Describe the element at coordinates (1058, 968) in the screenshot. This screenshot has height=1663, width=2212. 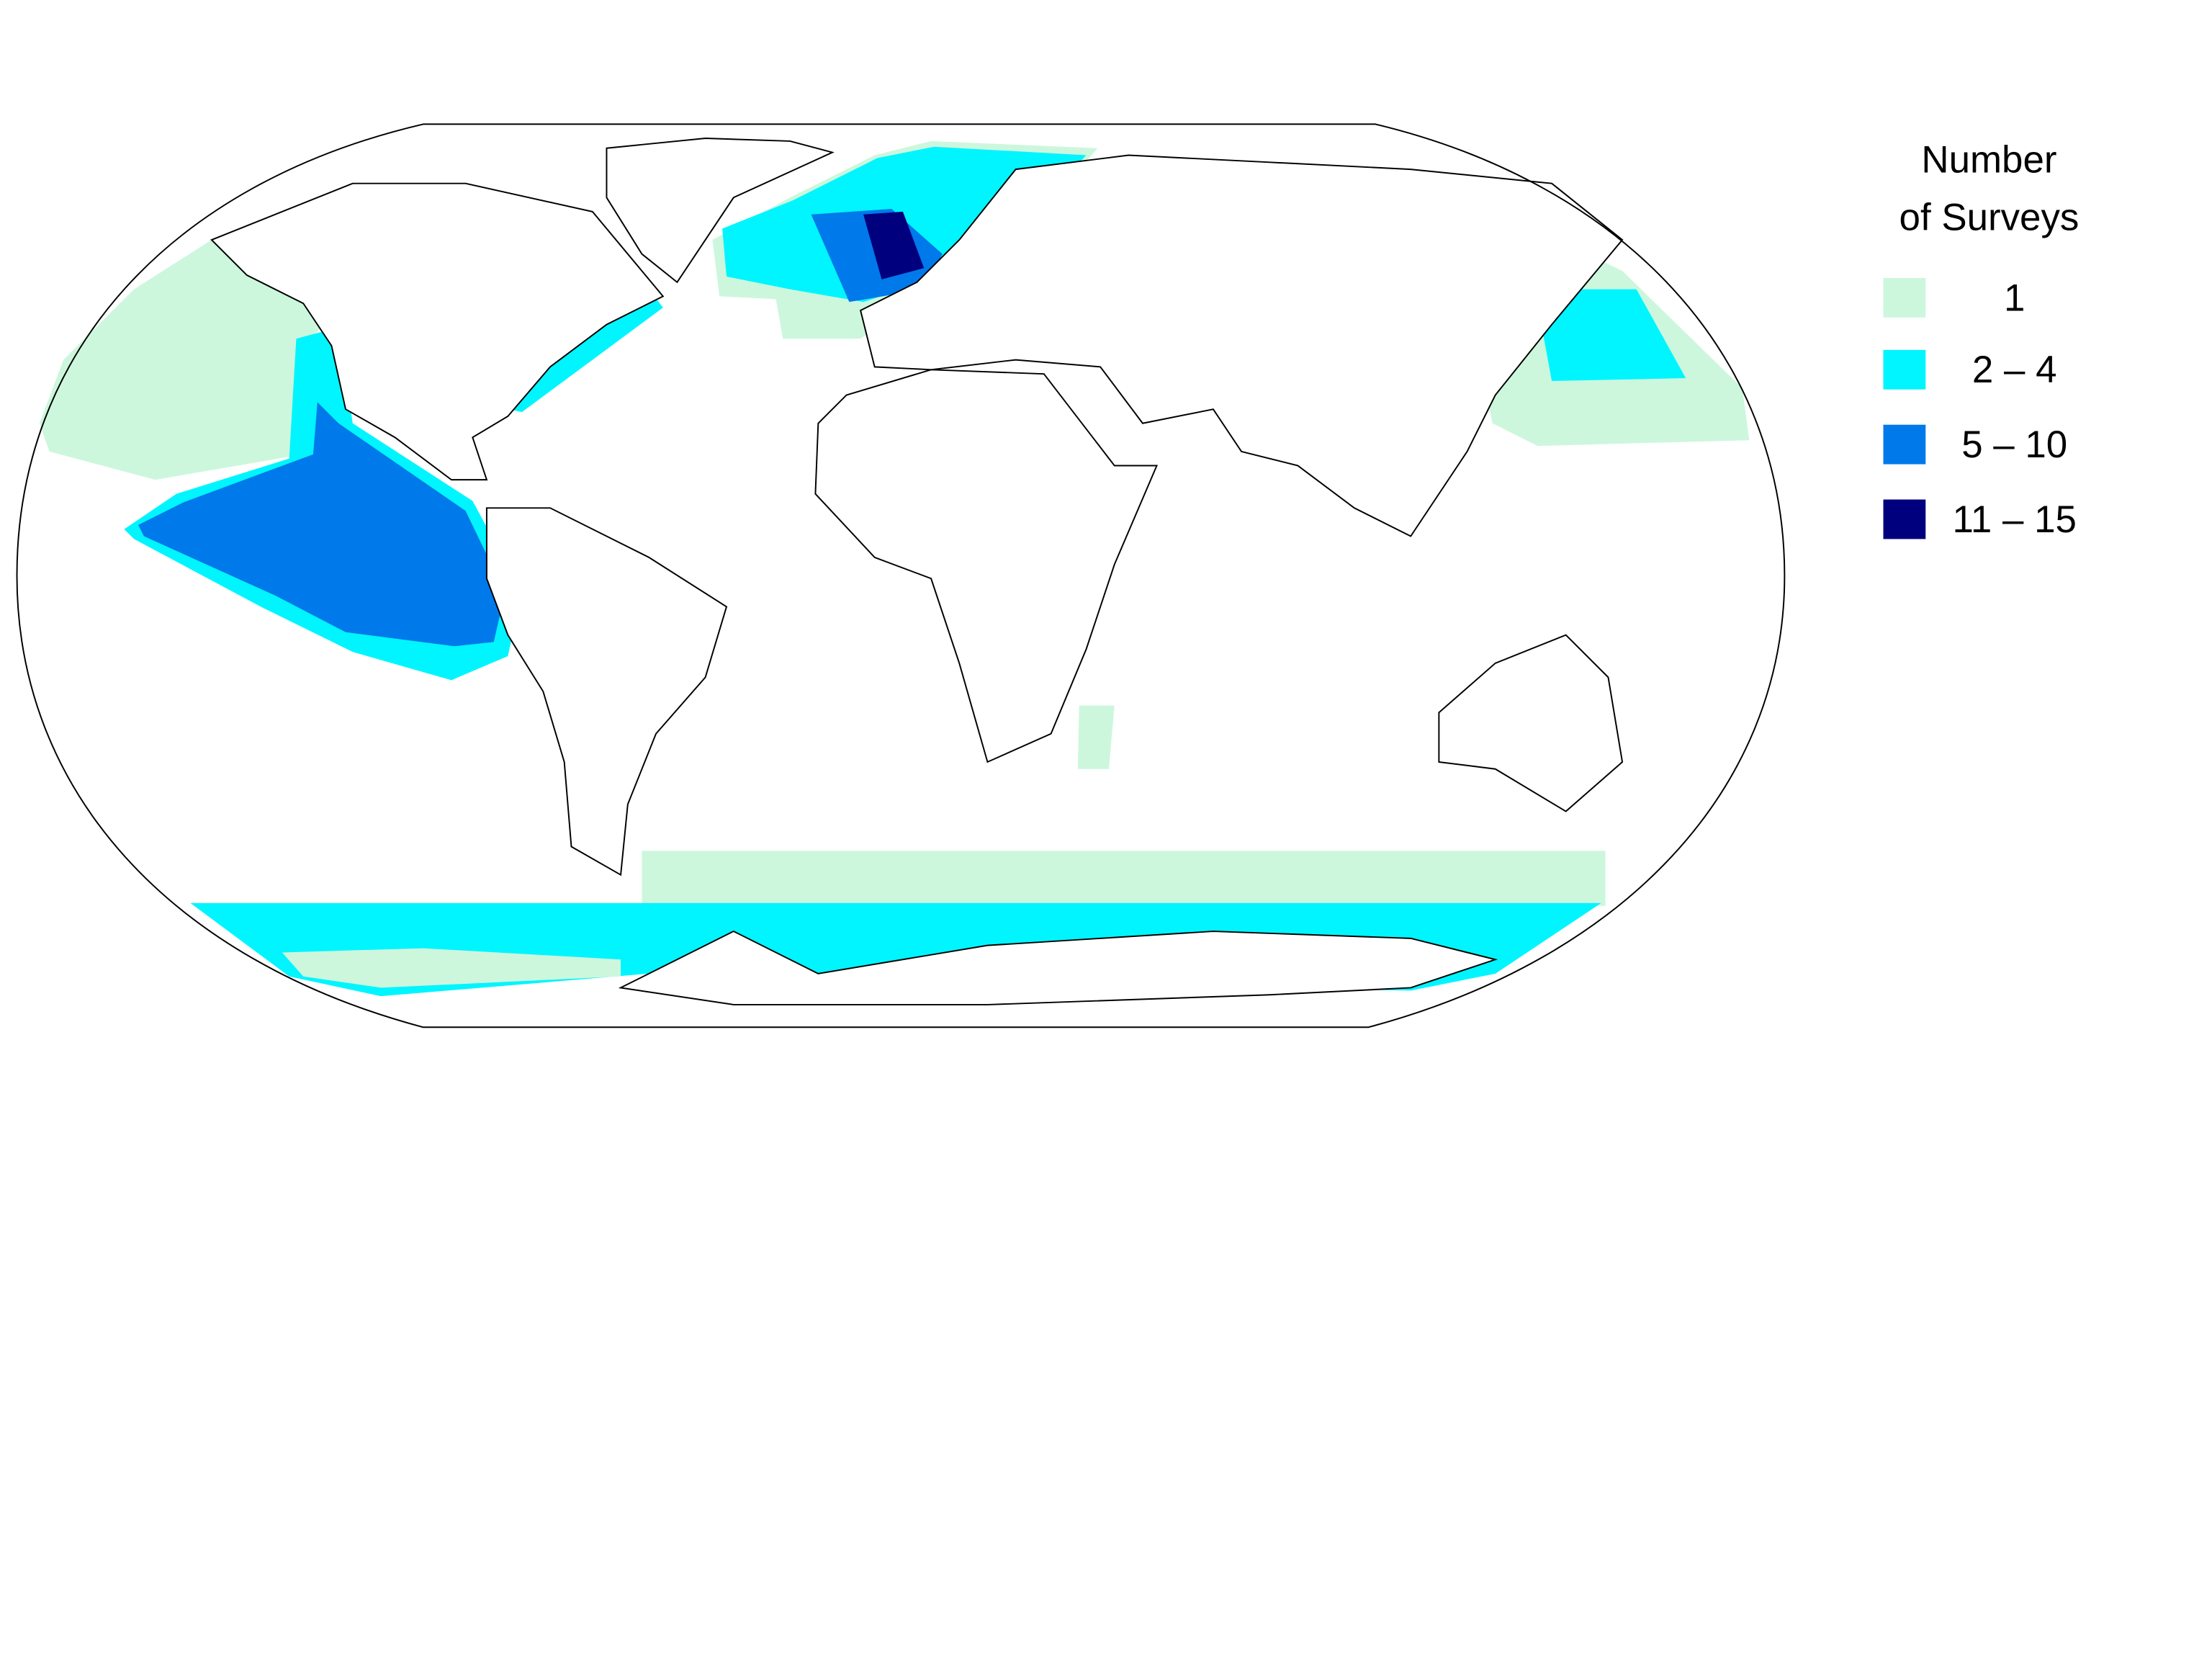
I see `antarctica` at that location.